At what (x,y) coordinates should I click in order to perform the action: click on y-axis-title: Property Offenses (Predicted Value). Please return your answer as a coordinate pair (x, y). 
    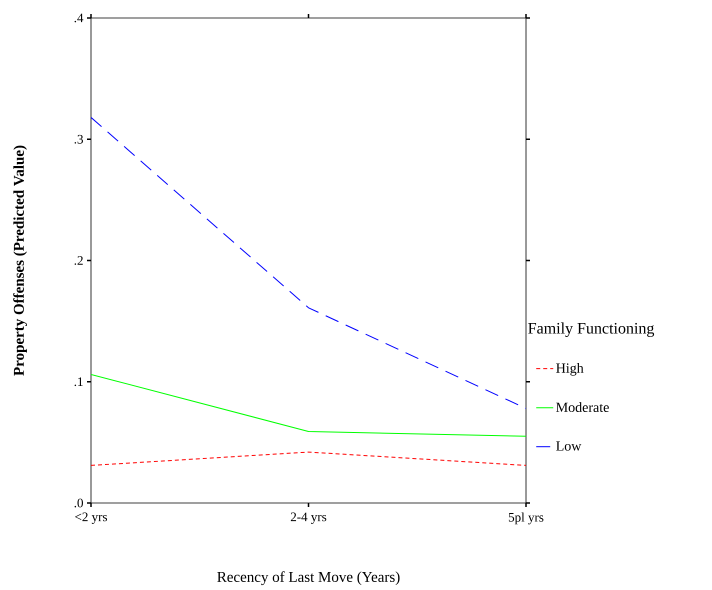
    Looking at the image, I should click on (20, 261).